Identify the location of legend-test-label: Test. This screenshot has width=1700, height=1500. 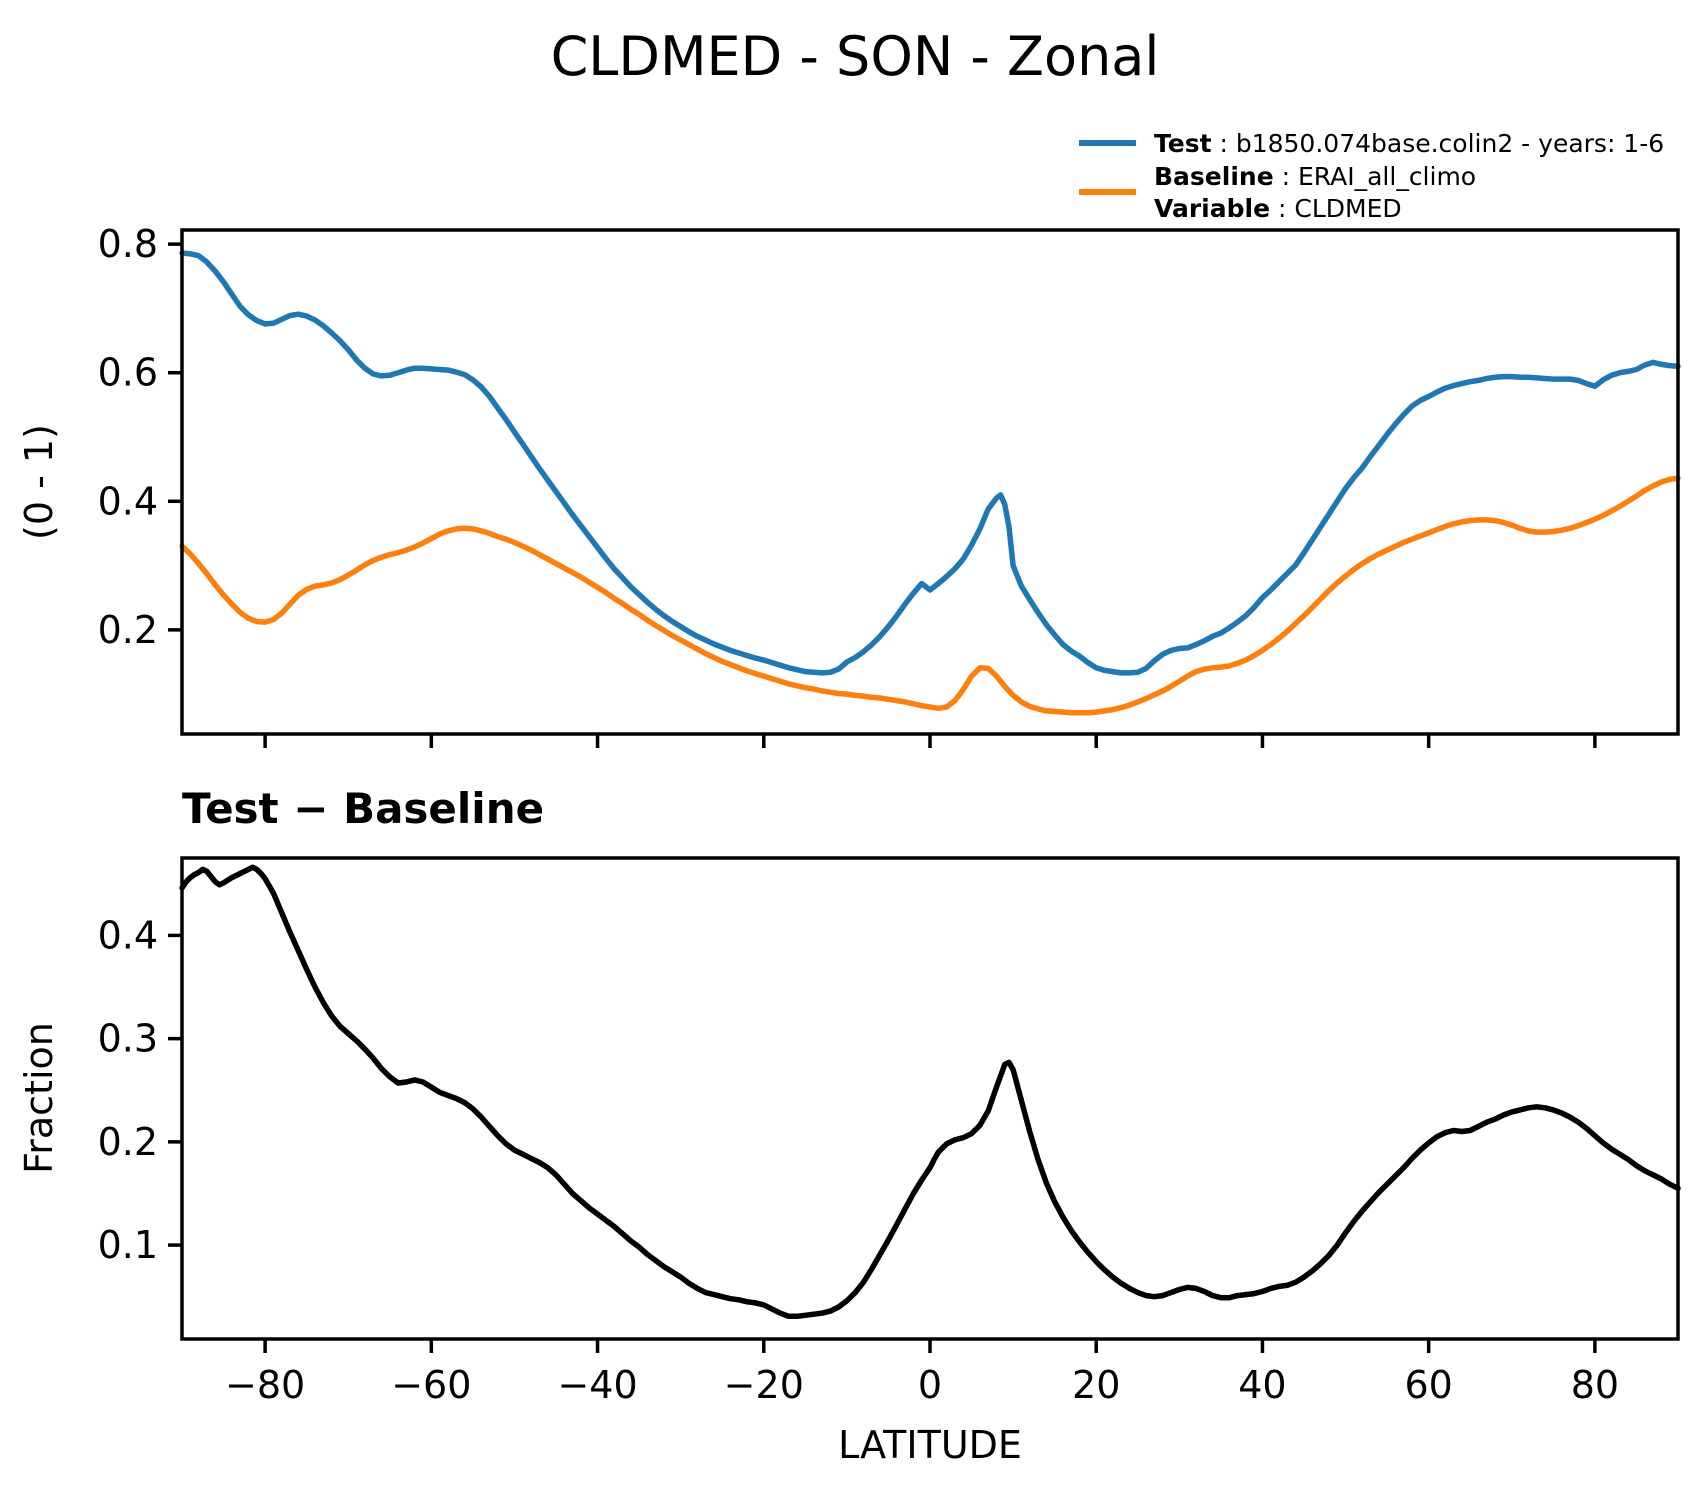
(1183, 143).